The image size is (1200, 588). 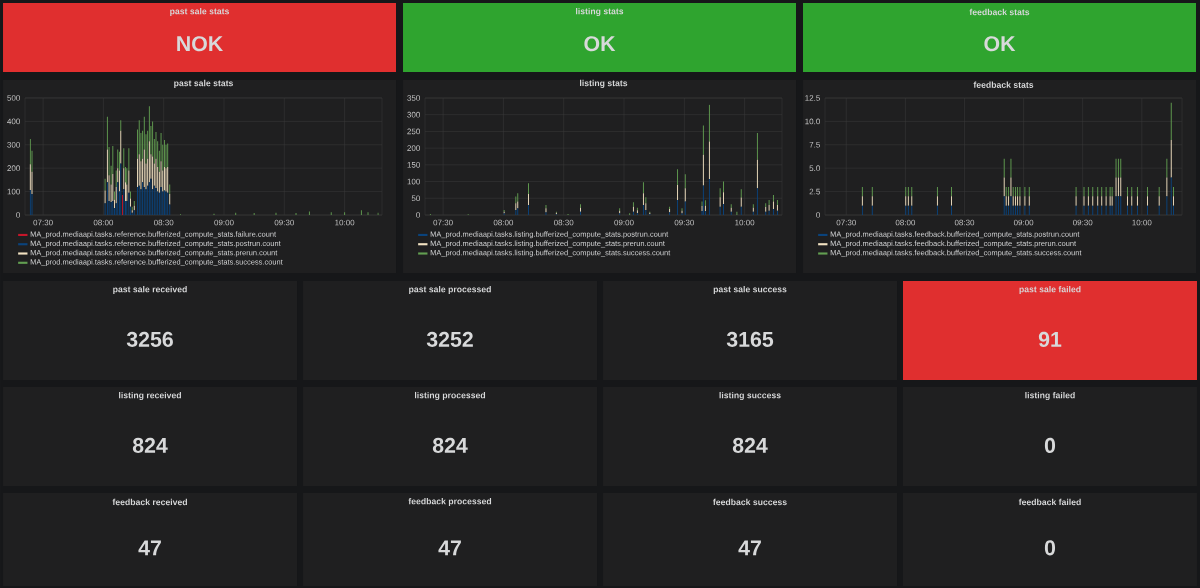 I want to click on text: listing success, so click(x=750, y=396).